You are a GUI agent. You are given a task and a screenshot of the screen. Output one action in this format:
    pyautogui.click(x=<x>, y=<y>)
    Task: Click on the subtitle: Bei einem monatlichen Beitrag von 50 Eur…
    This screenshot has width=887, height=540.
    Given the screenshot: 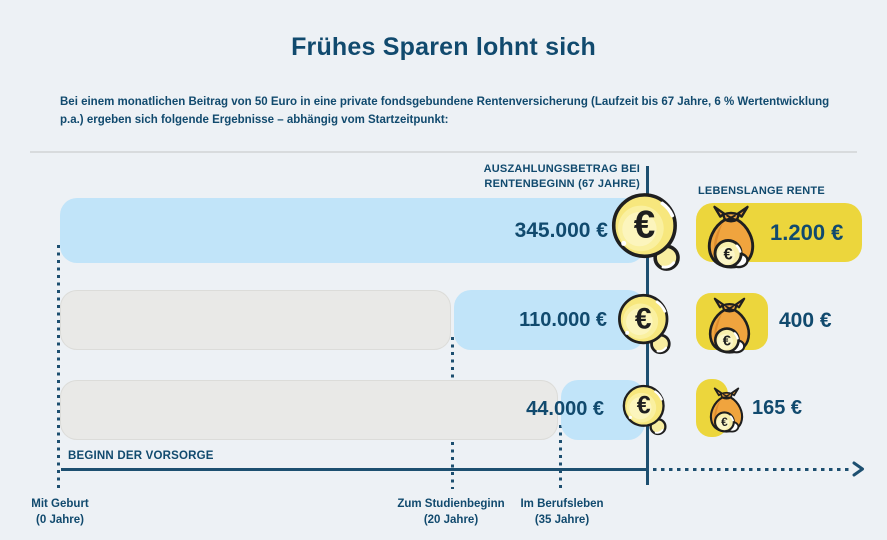 What is the action you would take?
    pyautogui.click(x=460, y=111)
    